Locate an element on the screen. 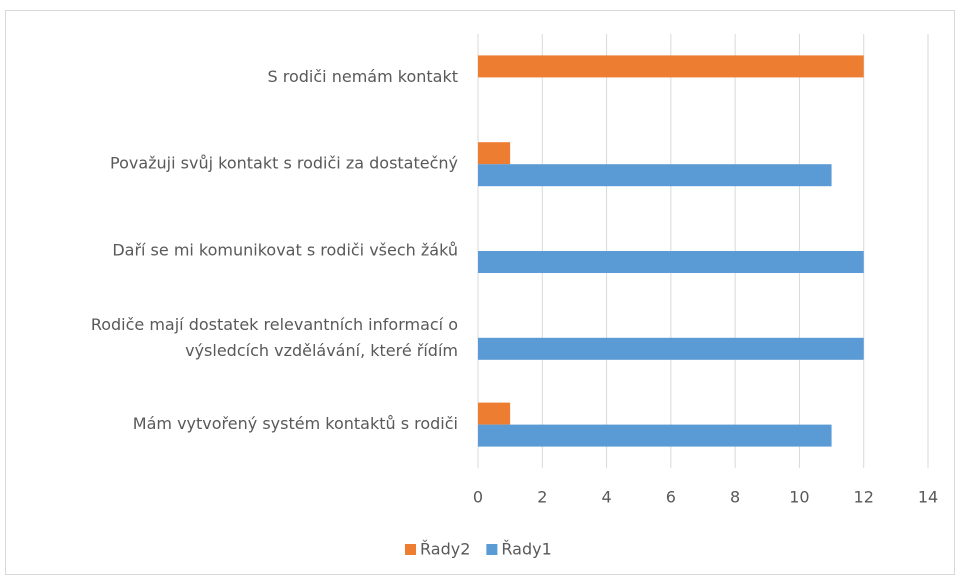 The width and height of the screenshot is (960, 580). x-tick-label: 2 is located at coordinates (542, 497).